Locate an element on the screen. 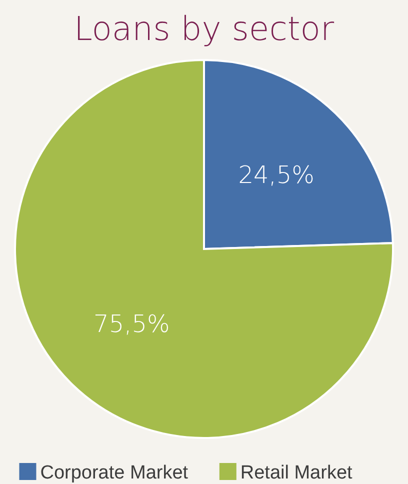  legend-label: Corporate Market is located at coordinates (114, 473).